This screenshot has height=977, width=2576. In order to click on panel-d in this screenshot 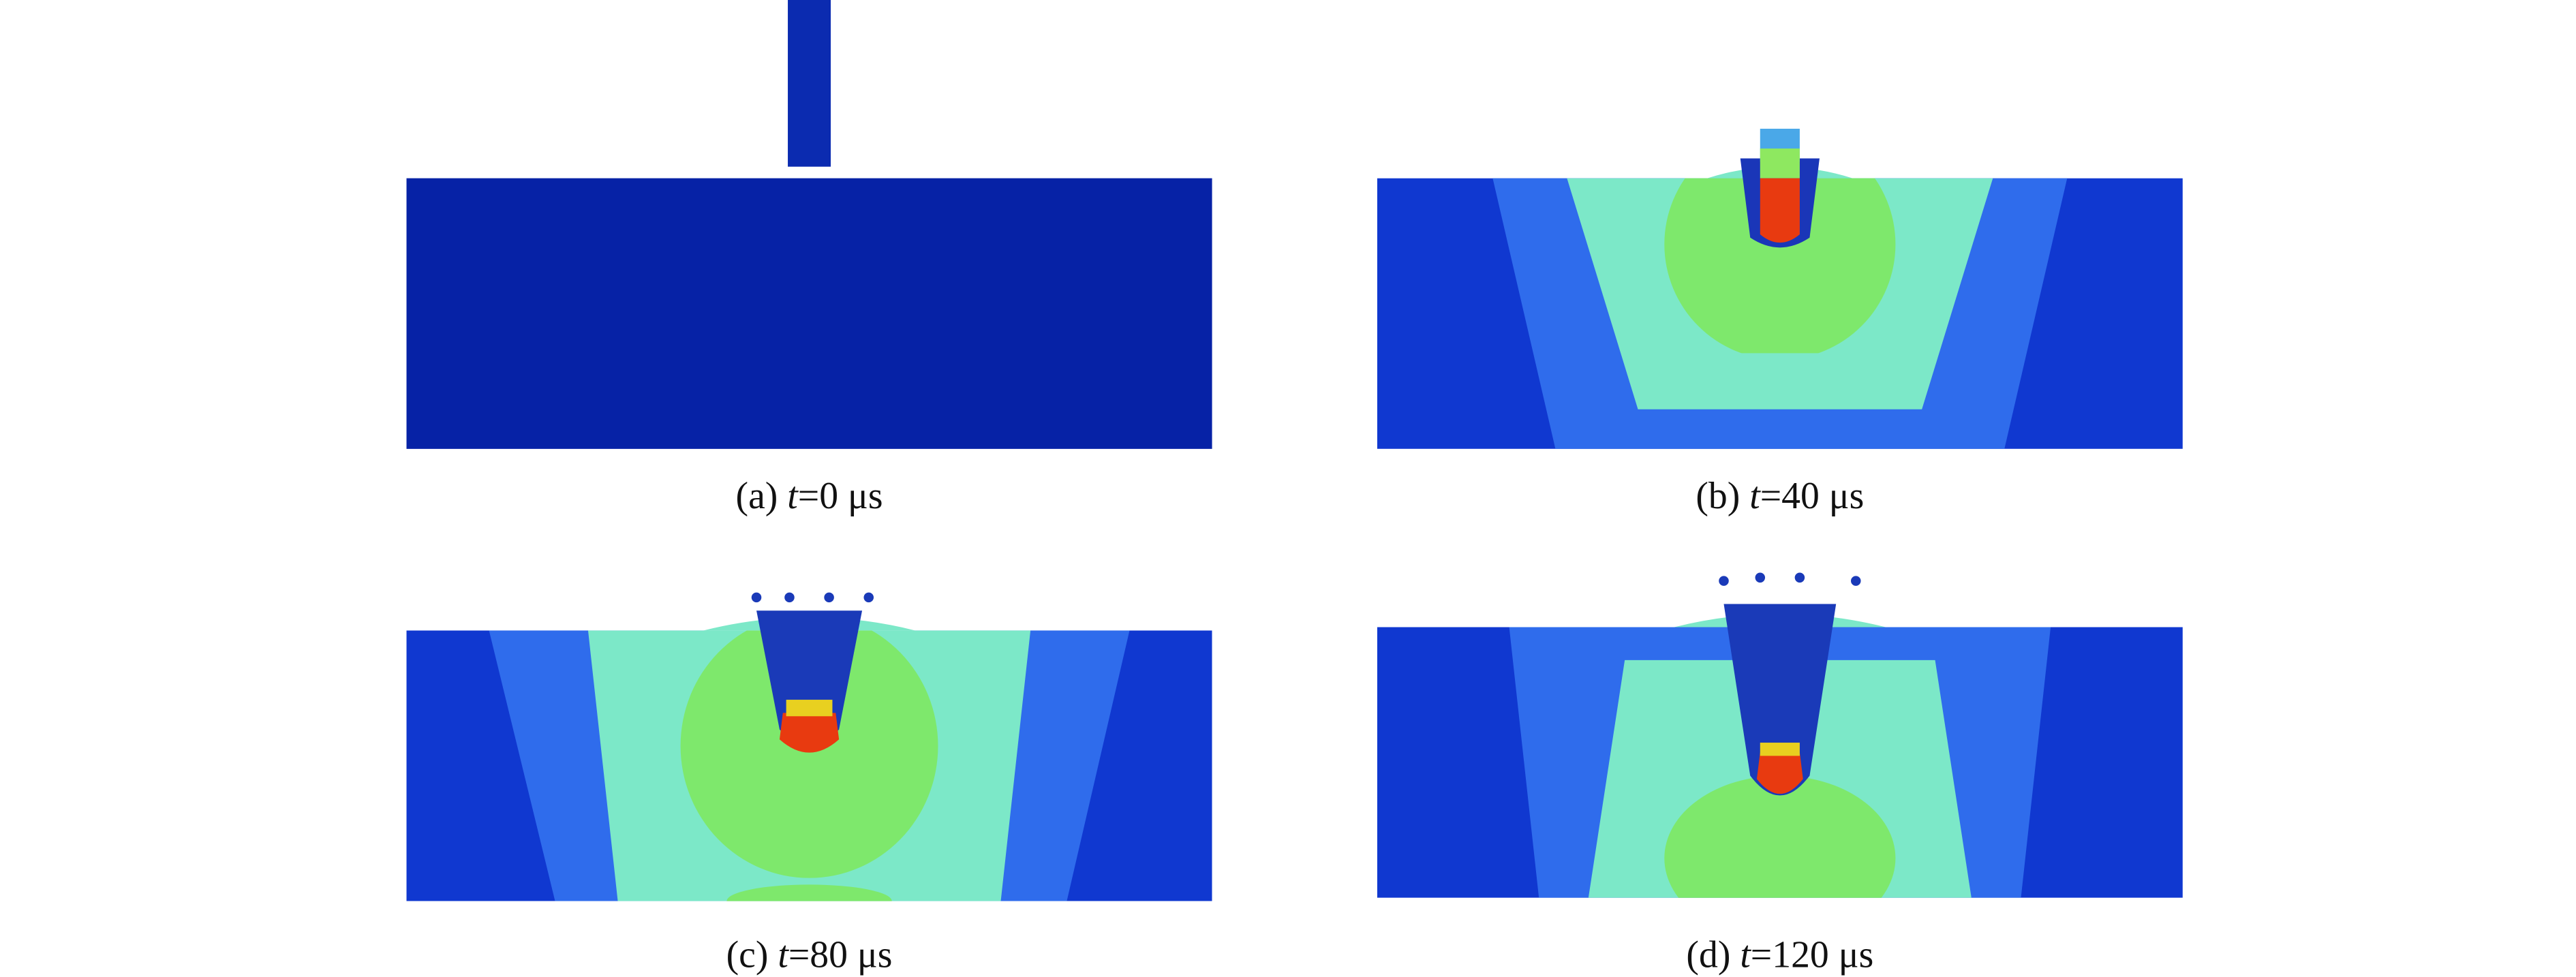, I will do `click(1780, 735)`.